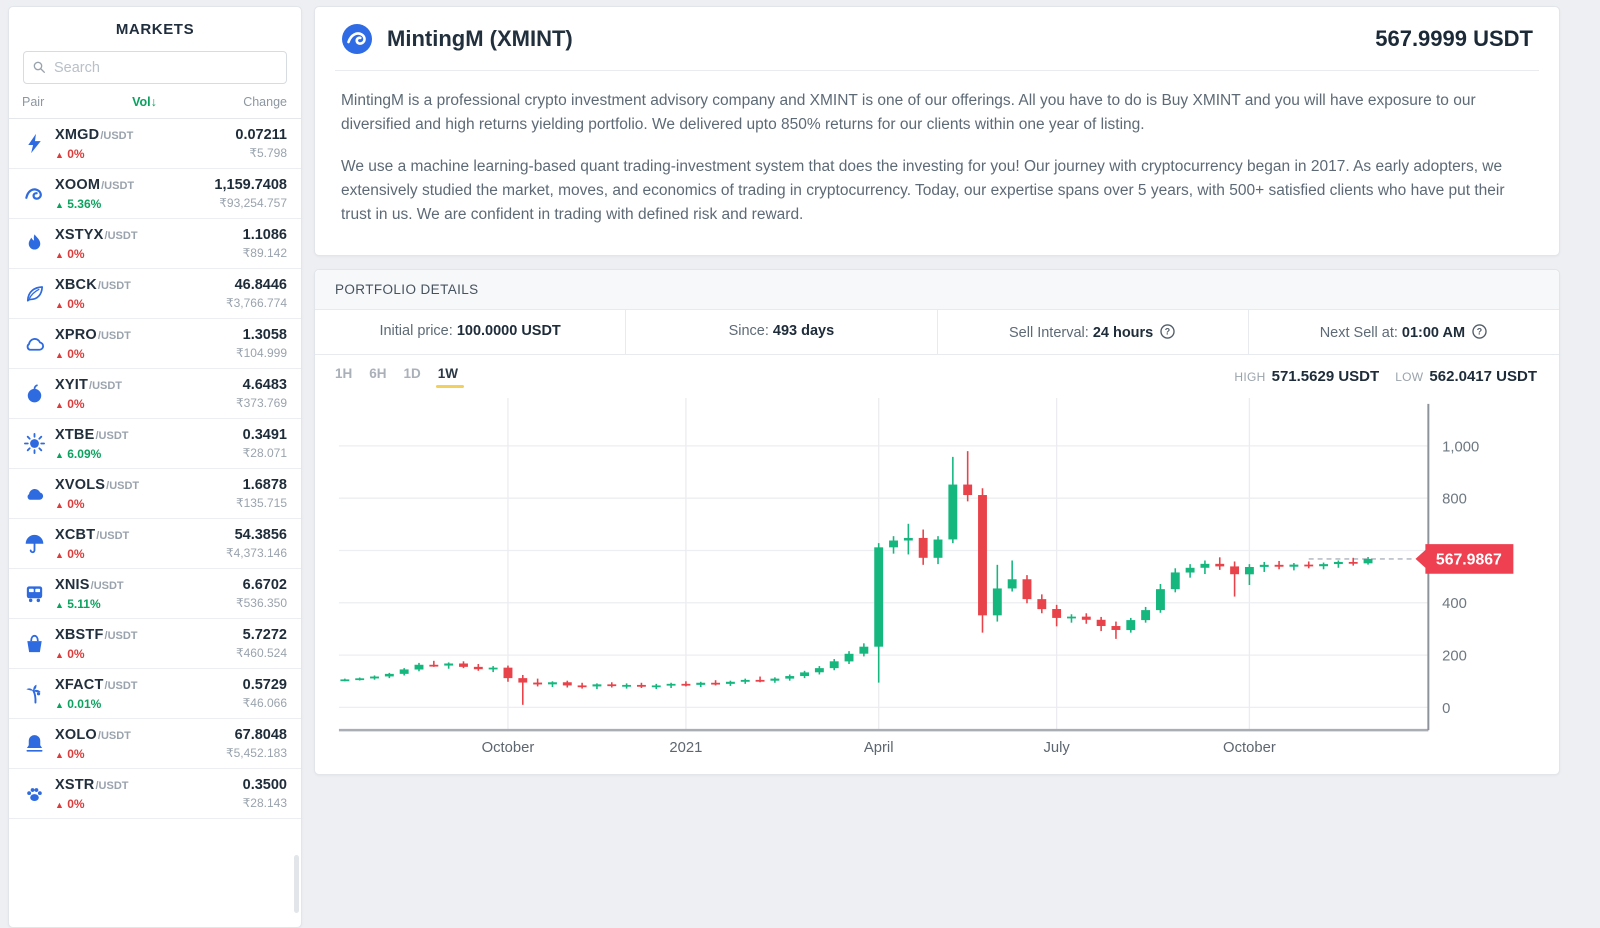 The image size is (1600, 928). What do you see at coordinates (34, 244) in the screenshot?
I see `flame-icon` at bounding box center [34, 244].